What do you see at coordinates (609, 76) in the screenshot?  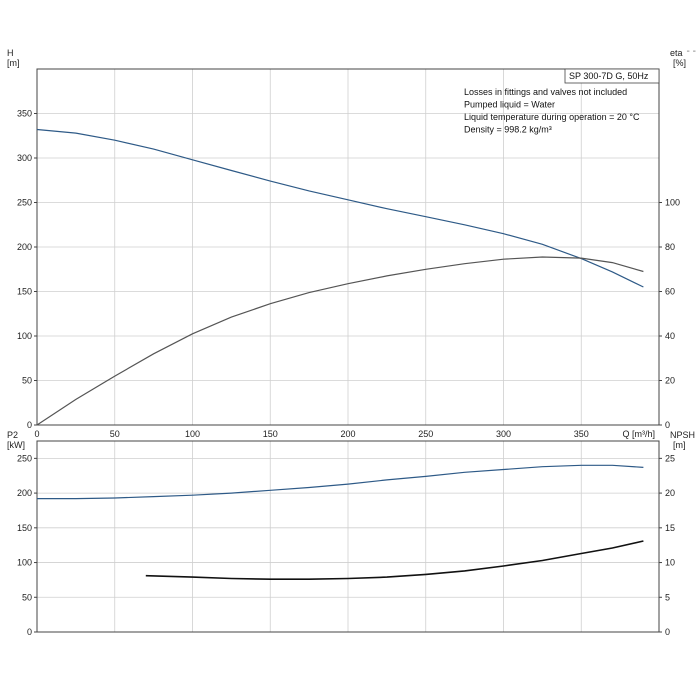 I see `top-pump-tag: SP 300-7D G, 50Hz` at bounding box center [609, 76].